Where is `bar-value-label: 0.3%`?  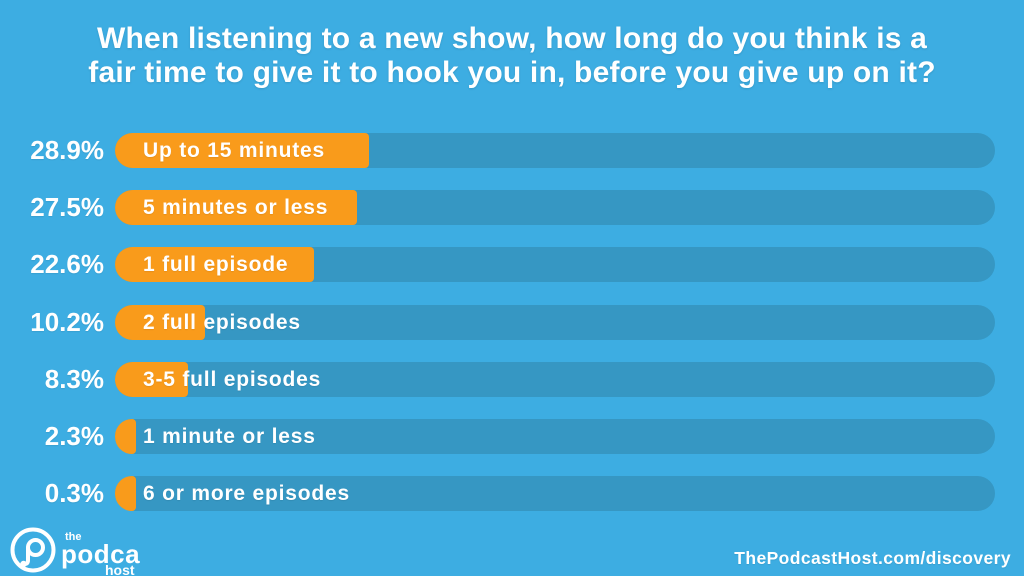
bar-value-label: 0.3% is located at coordinates (74, 493).